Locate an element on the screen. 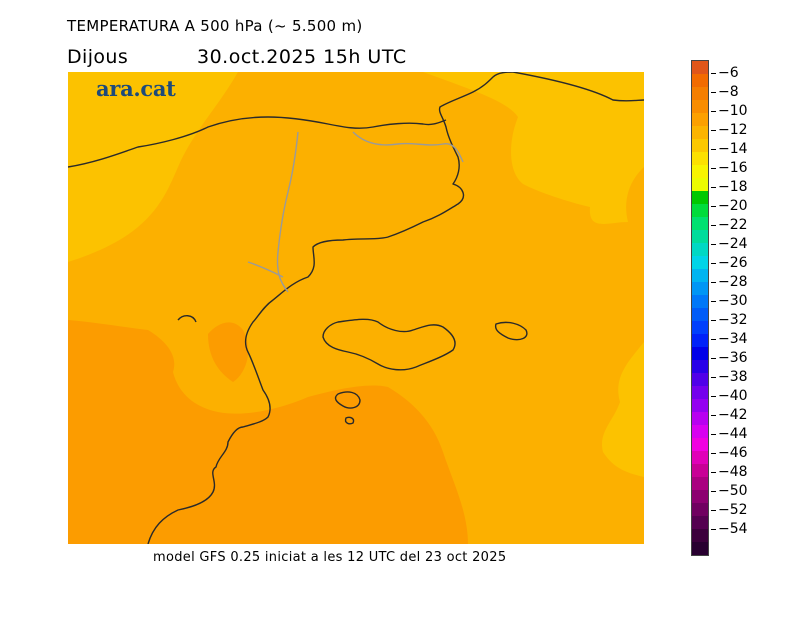 The height and width of the screenshot is (617, 800). colorbar-label-text: −20 is located at coordinates (733, 206).